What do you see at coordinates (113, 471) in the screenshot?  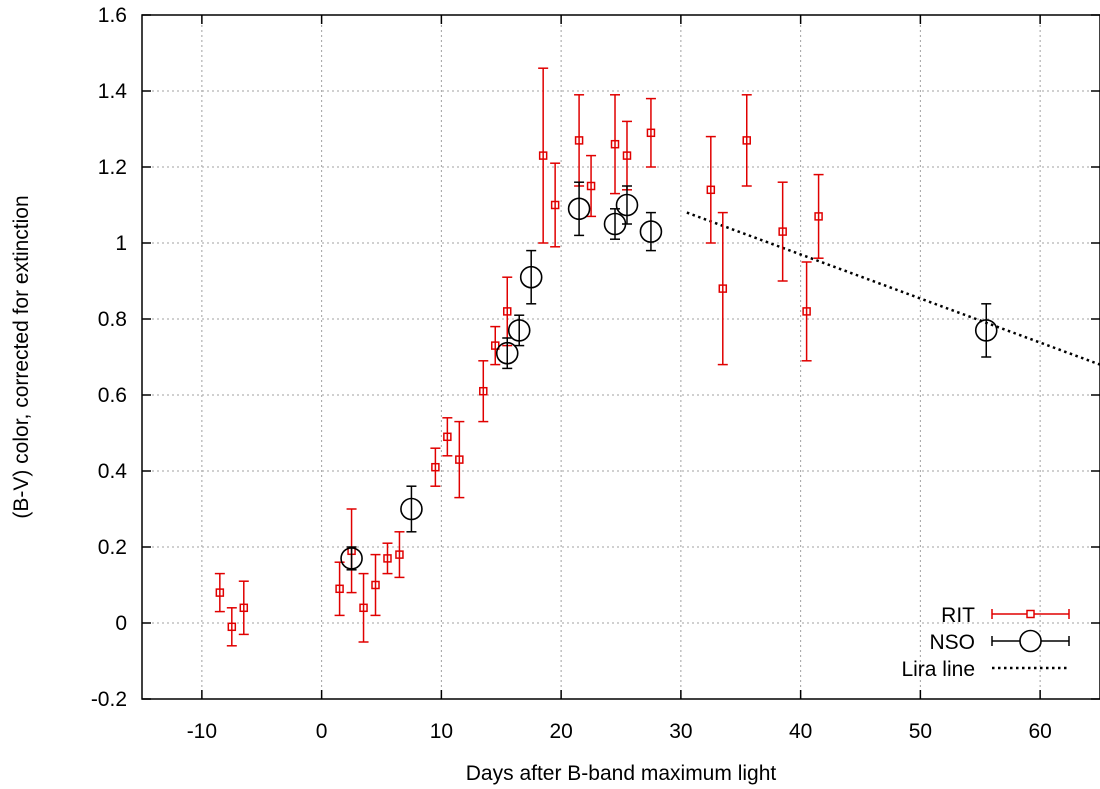 I see `y-tick-label: 0.4` at bounding box center [113, 471].